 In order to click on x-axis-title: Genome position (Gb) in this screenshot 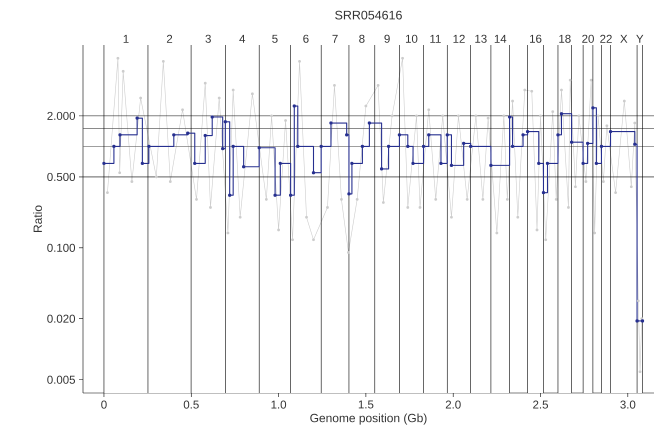, I will do `click(368, 419)`.